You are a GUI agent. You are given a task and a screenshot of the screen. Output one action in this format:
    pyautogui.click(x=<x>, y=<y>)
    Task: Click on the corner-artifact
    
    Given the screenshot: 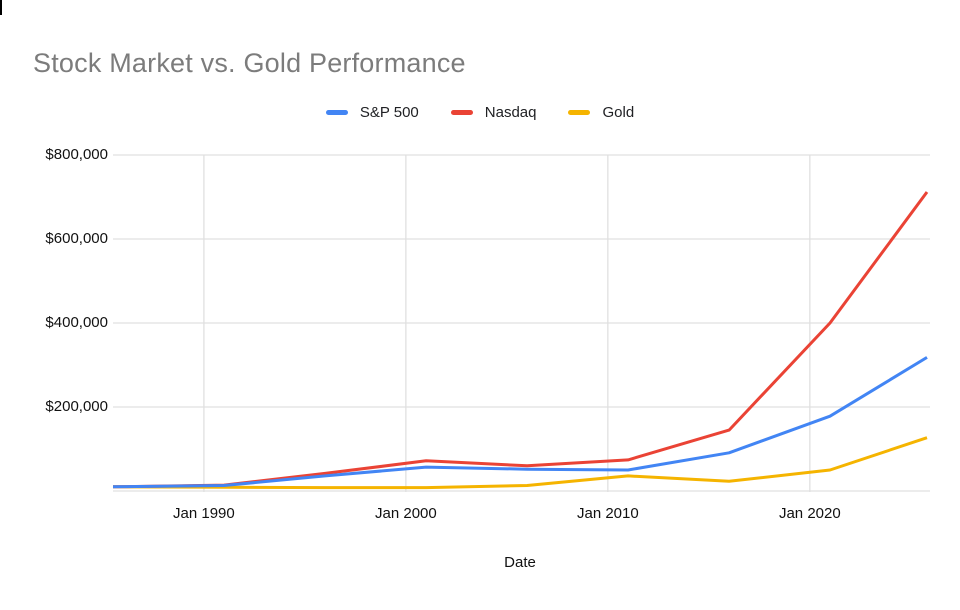 What is the action you would take?
    pyautogui.click(x=1, y=7)
    